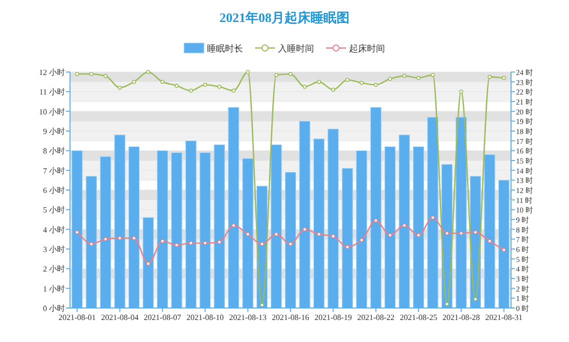  Describe the element at coordinates (54, 269) in the screenshot. I see `y-tick-label: 2 小时` at that location.